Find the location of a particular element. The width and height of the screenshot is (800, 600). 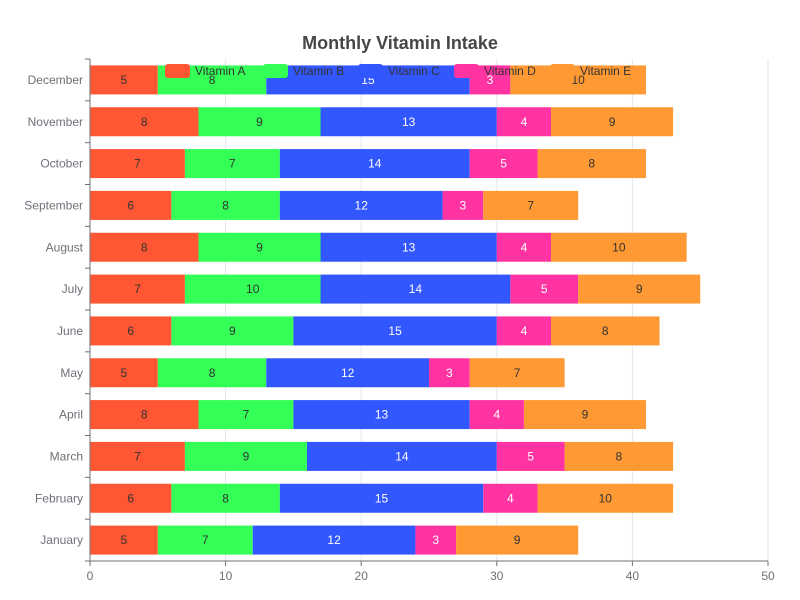

bar-value-label: 6 is located at coordinates (130, 331).